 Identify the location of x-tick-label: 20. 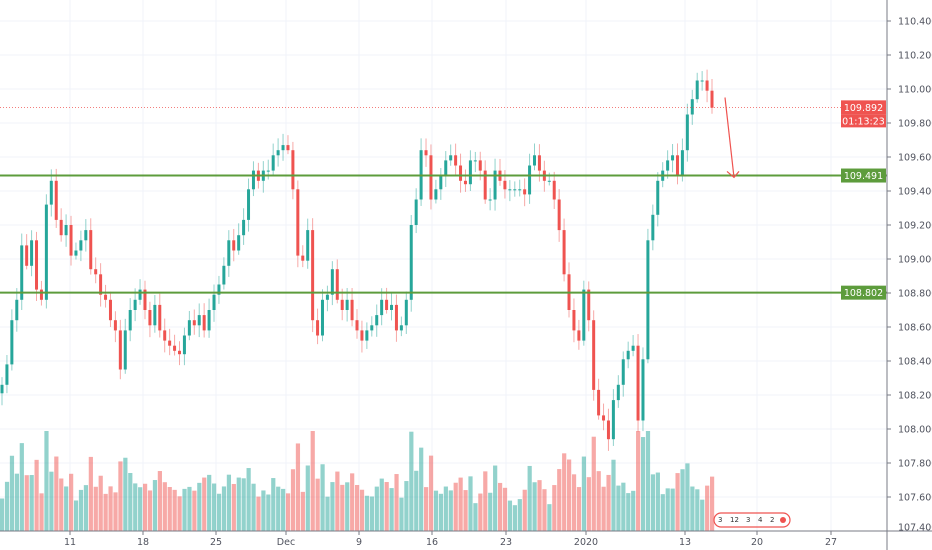
(757, 542).